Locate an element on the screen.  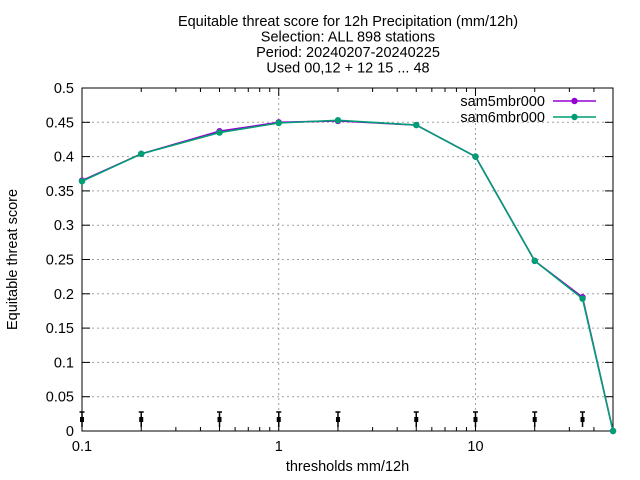
y-tick-label: 0.2 is located at coordinates (64, 295).